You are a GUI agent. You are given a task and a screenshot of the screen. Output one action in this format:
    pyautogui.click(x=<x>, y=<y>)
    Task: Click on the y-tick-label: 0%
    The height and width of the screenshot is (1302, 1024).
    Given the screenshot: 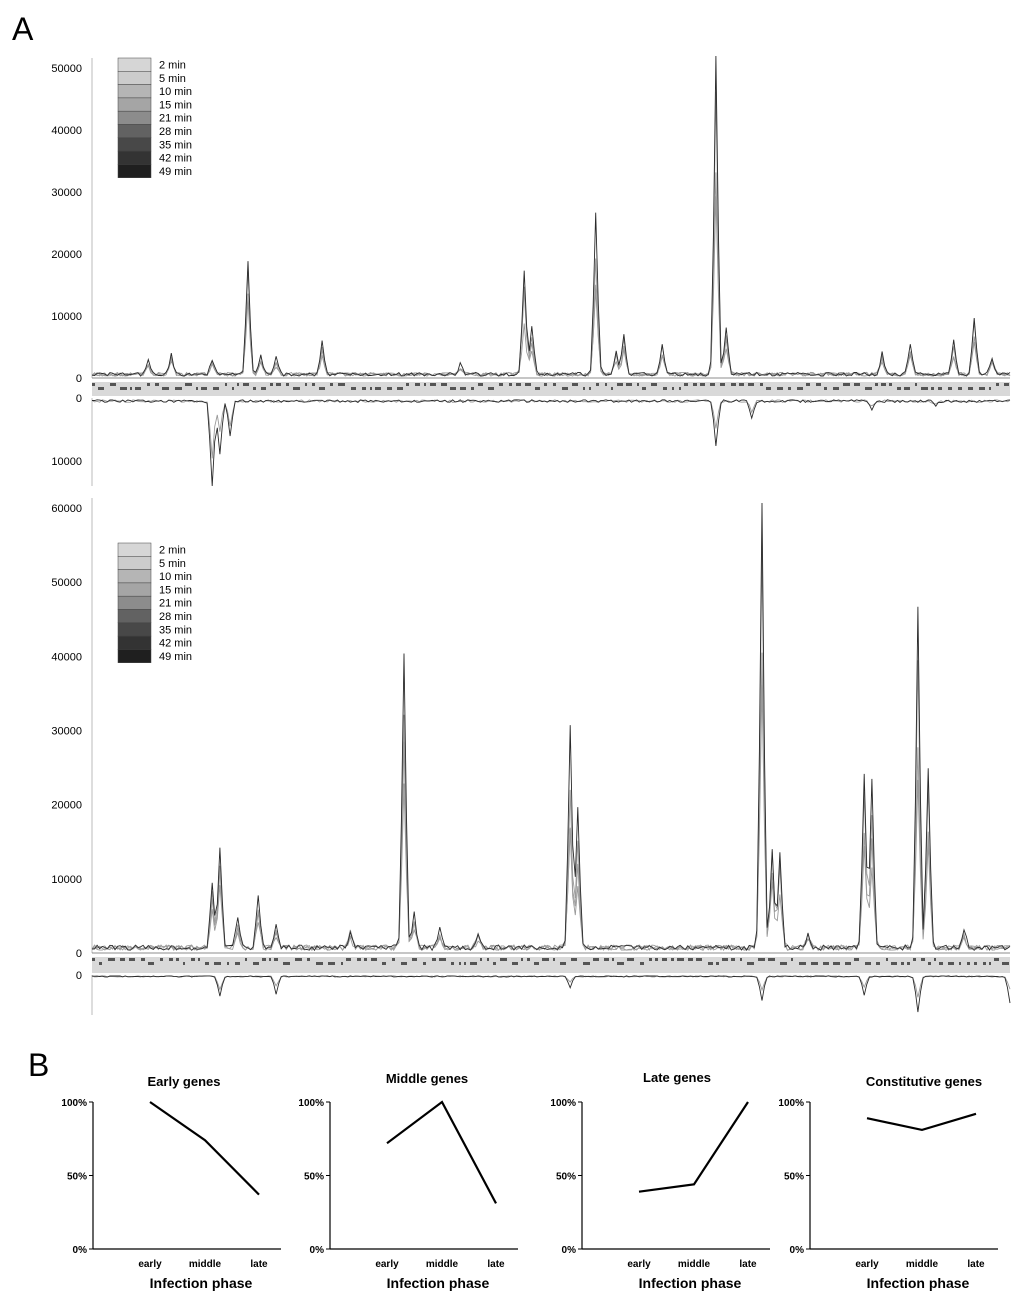 What is the action you would take?
    pyautogui.click(x=317, y=1250)
    